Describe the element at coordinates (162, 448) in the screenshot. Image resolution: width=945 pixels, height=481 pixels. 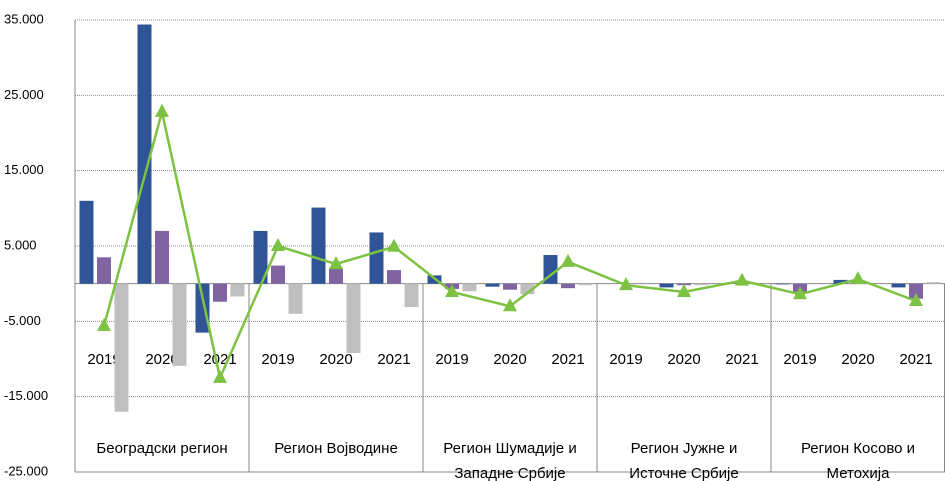
I see `region-label: Београдски регион` at that location.